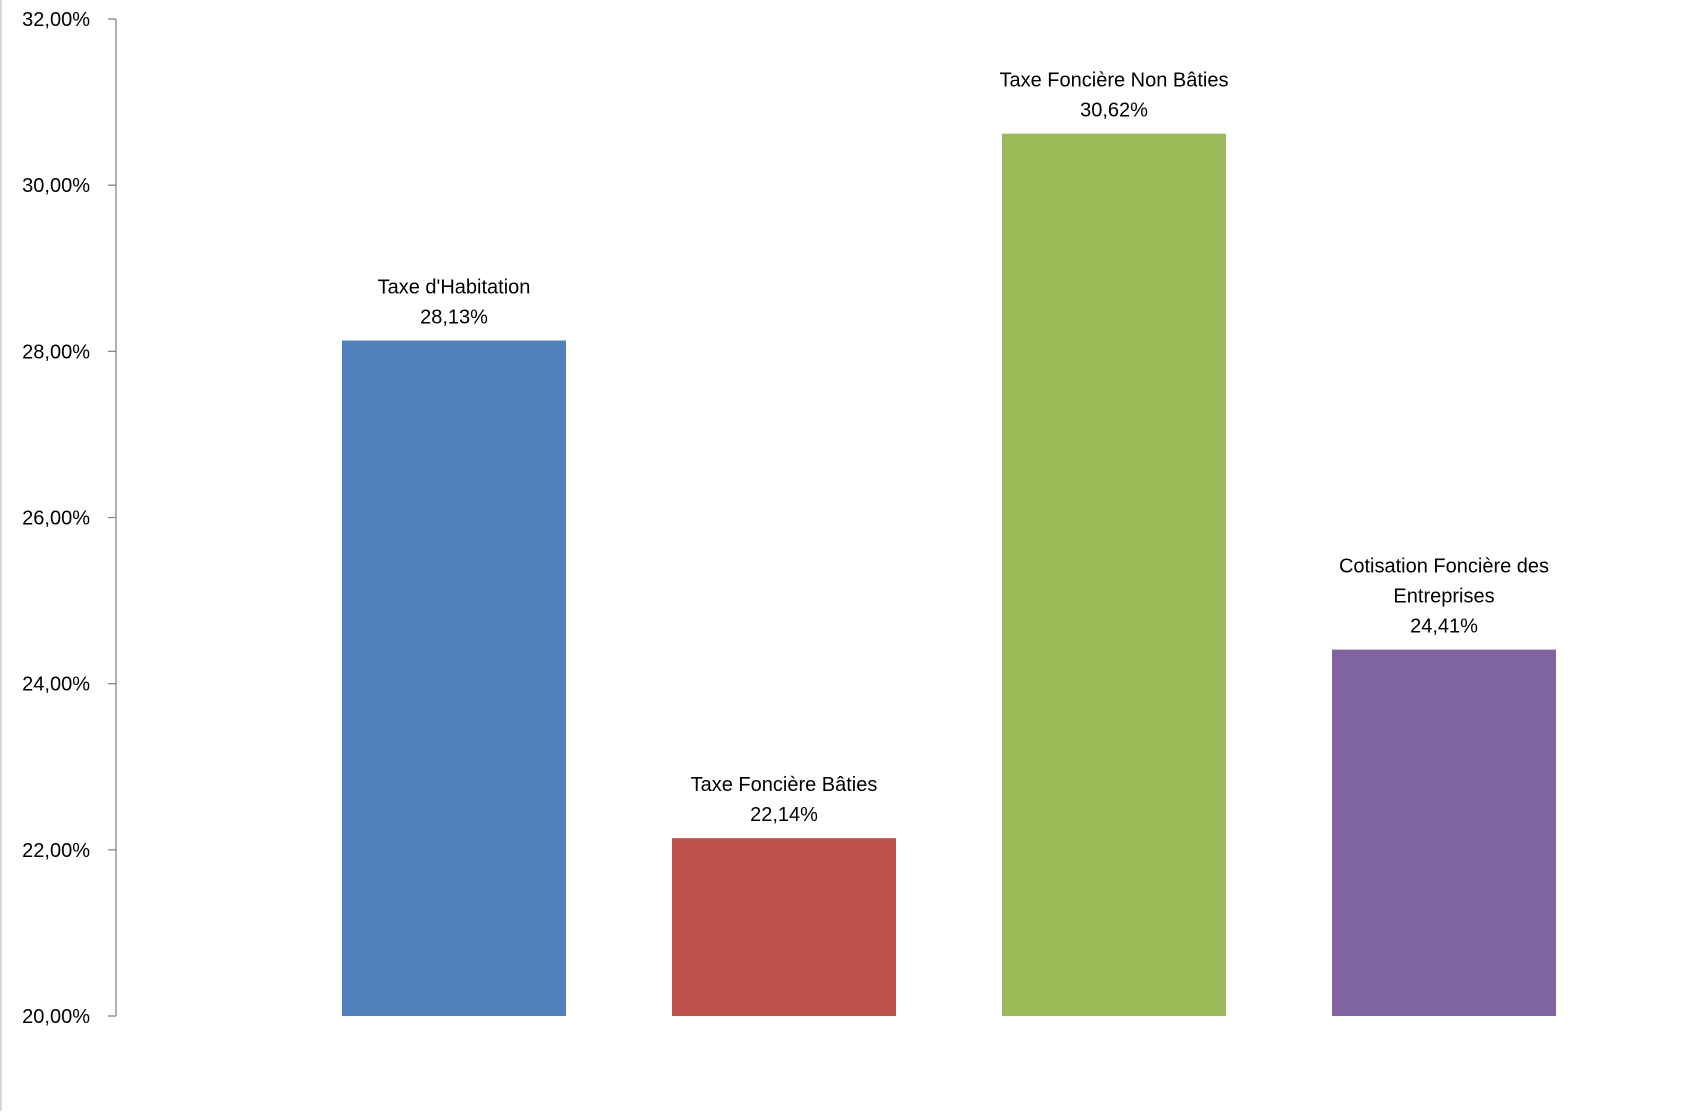 This screenshot has height=1116, width=1692. I want to click on y-tick-label: 32,00%, so click(56, 20).